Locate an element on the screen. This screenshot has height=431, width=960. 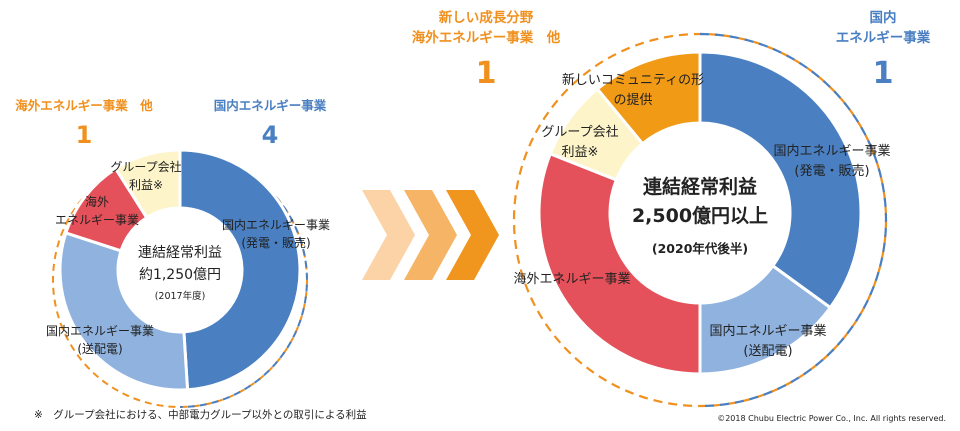
left-slice-domestic-gen is located at coordinates (240, 270).